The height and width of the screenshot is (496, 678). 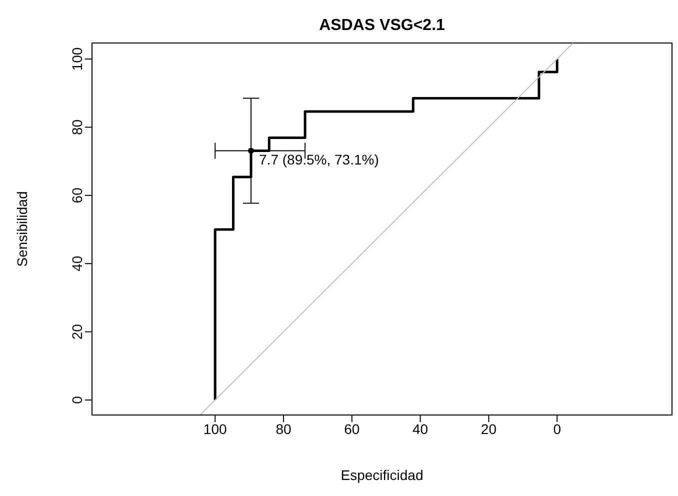 What do you see at coordinates (22, 229) in the screenshot?
I see `y-axis-title: Sensibilidad` at bounding box center [22, 229].